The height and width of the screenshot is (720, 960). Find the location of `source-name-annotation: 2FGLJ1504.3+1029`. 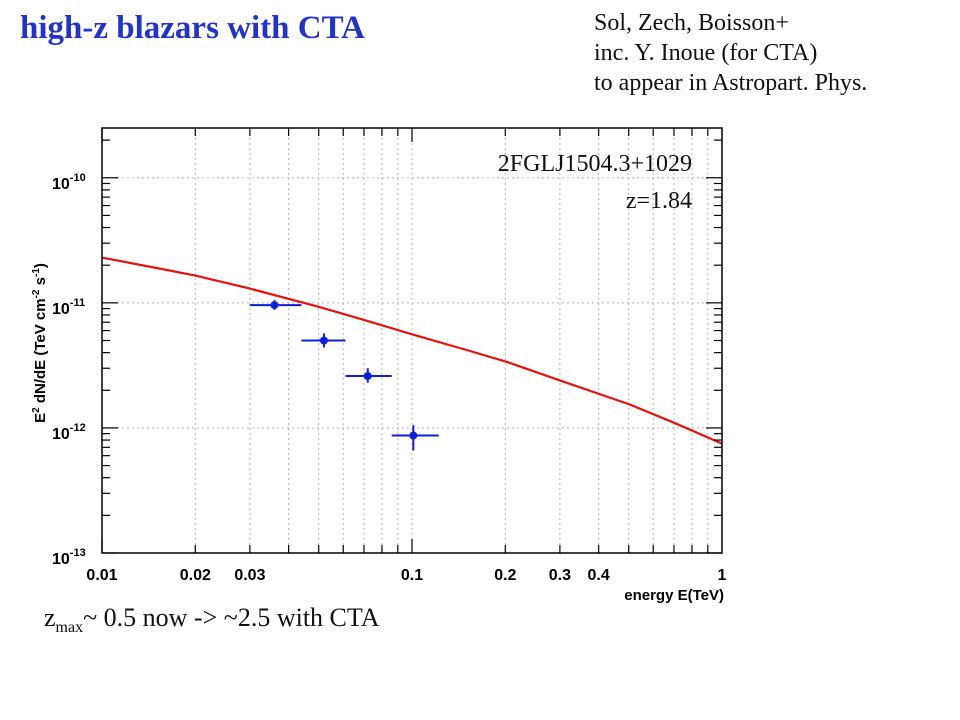

source-name-annotation: 2FGLJ1504.3+1029 is located at coordinates (595, 164).